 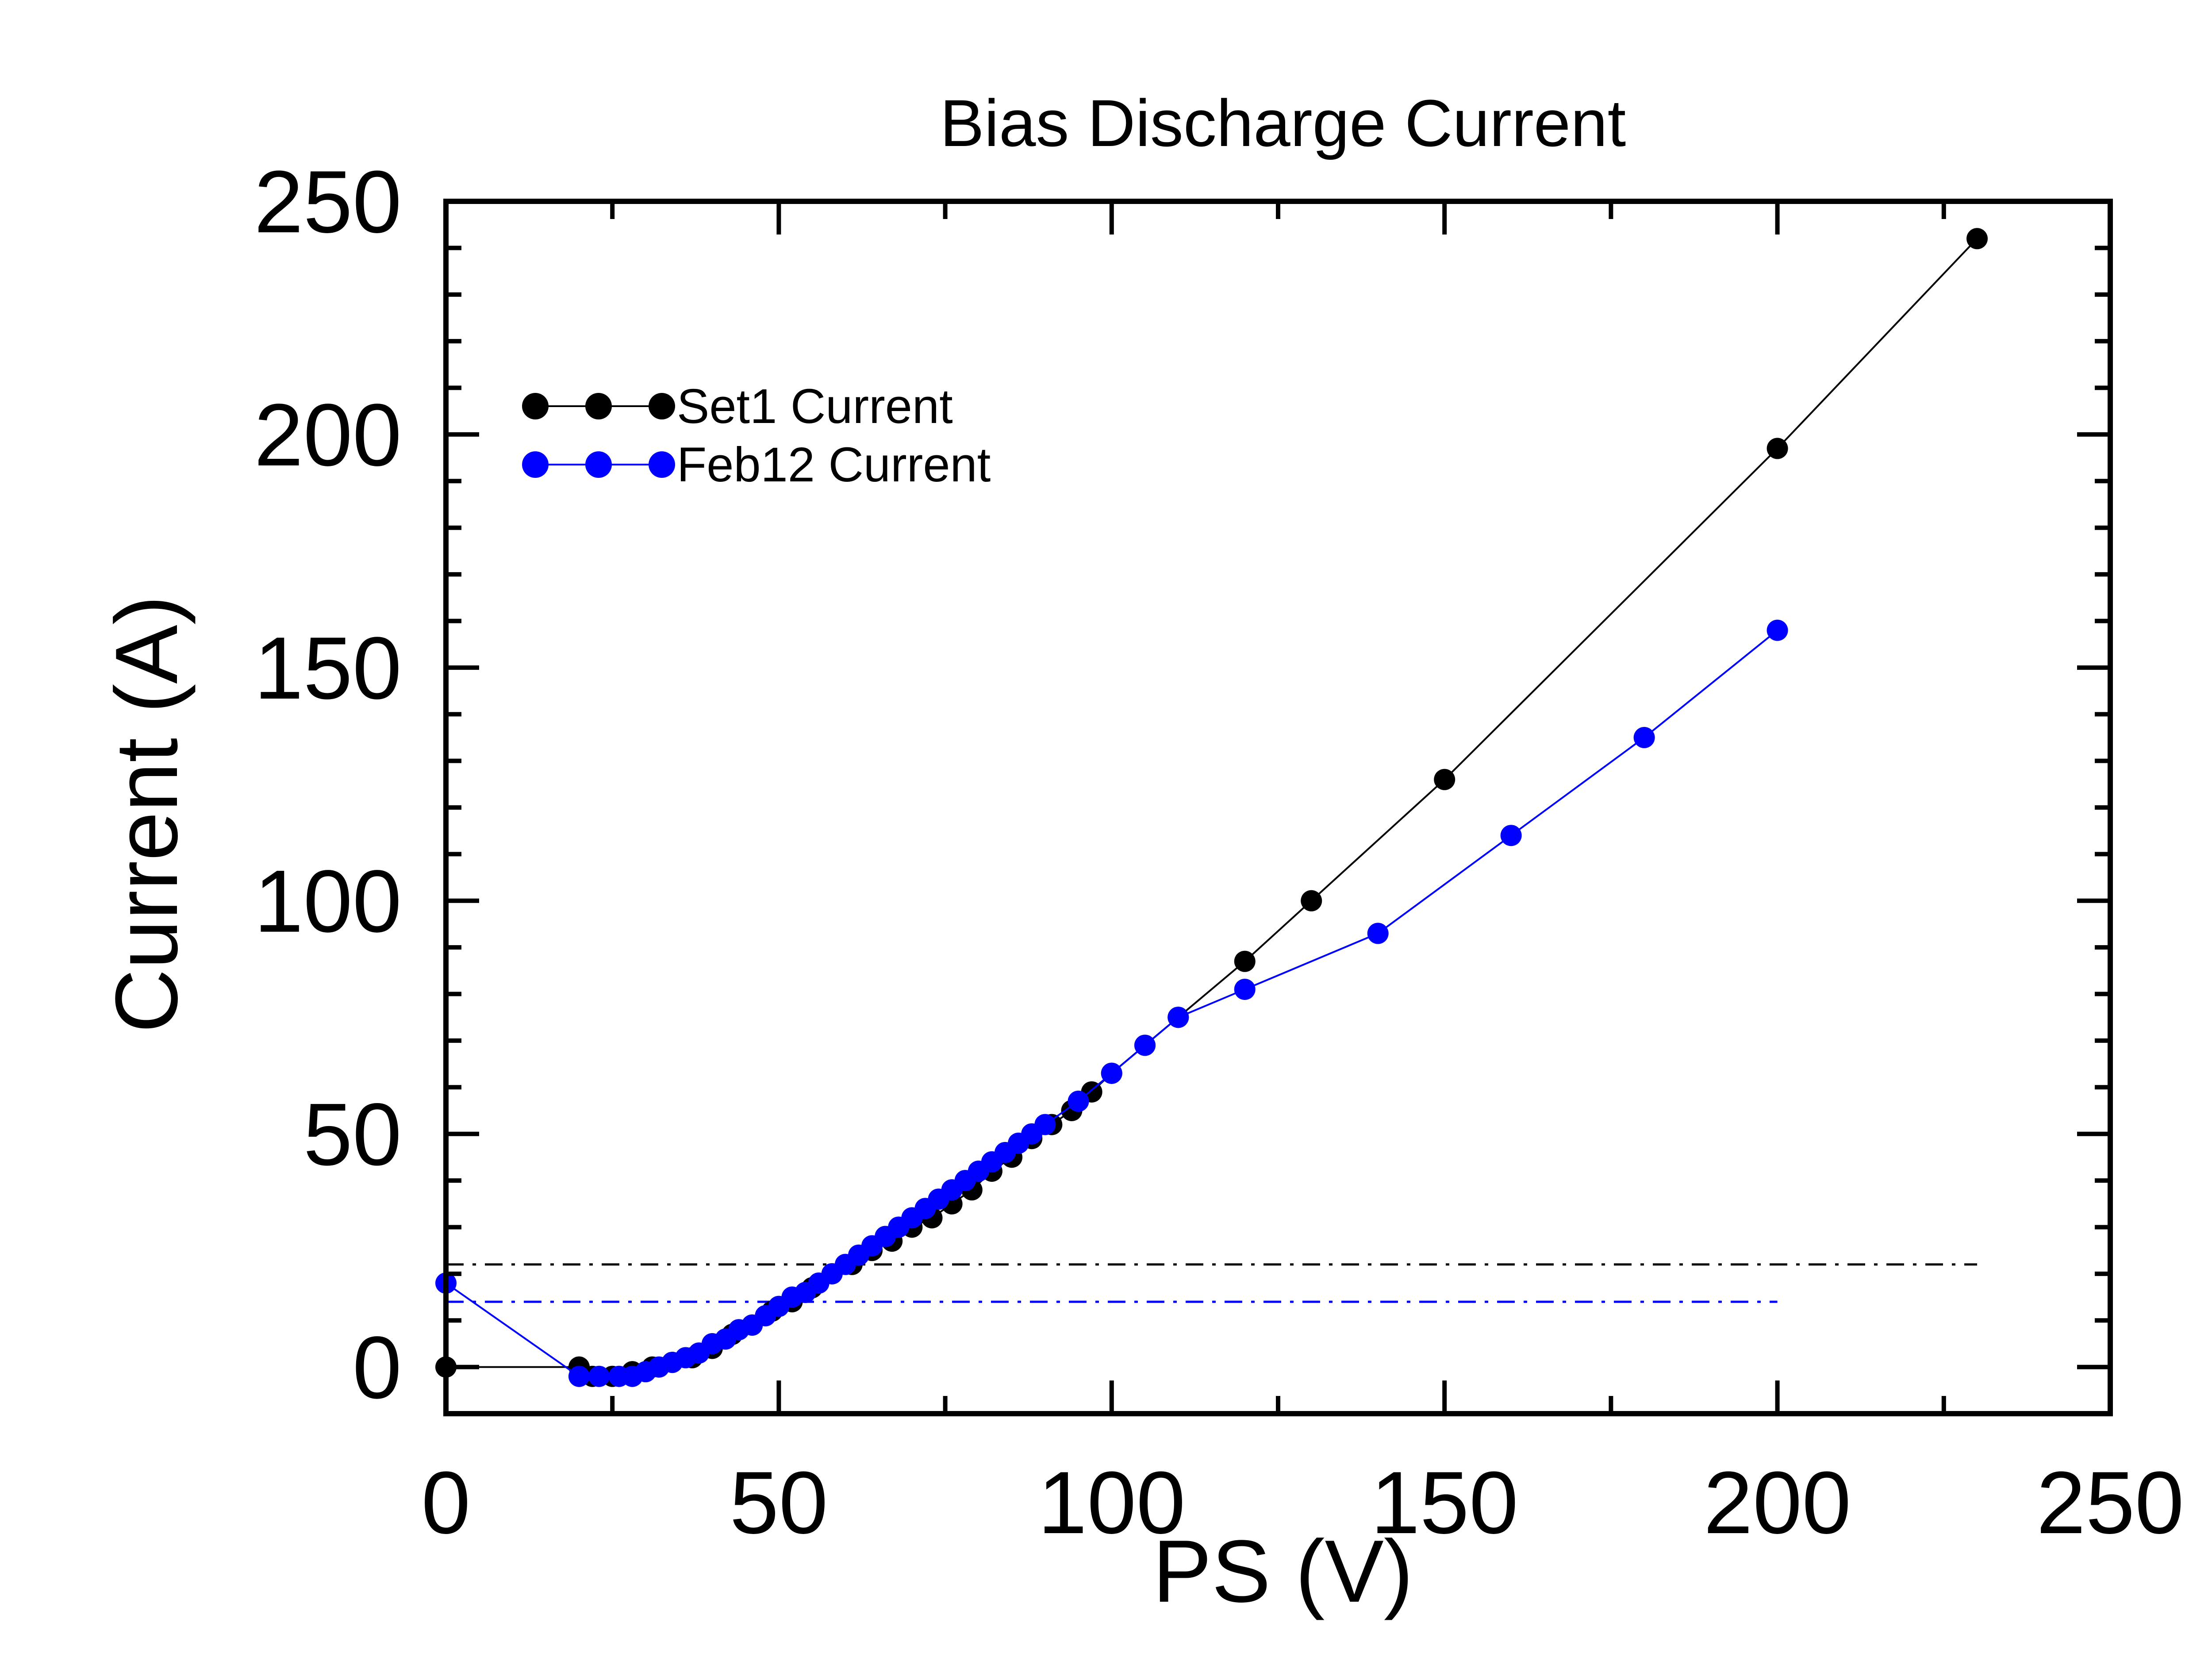 What do you see at coordinates (1212, 1283) in the screenshot?
I see `reference-lines` at bounding box center [1212, 1283].